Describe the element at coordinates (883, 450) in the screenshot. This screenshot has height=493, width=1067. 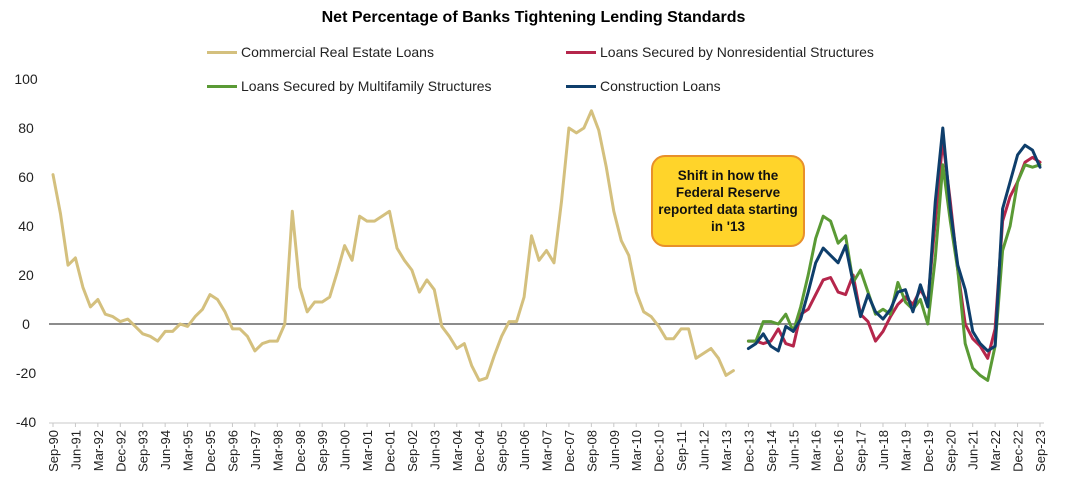
I see `x-tick-label: Jun-18` at that location.